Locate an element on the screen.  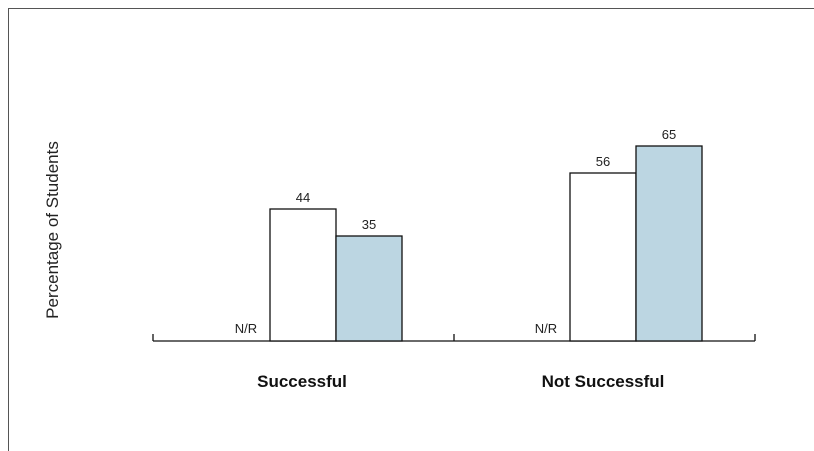
data-label: 56 is located at coordinates (603, 161).